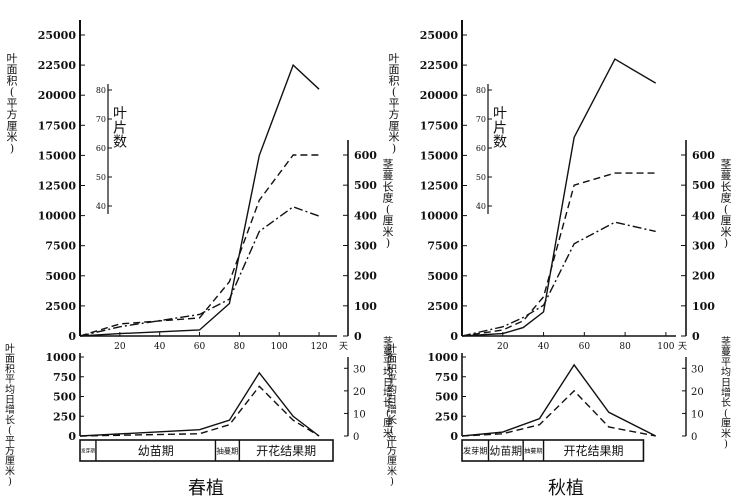  Describe the element at coordinates (60, 357) in the screenshot. I see `chart-1-sub-y-left-tick-label: 1000` at that location.